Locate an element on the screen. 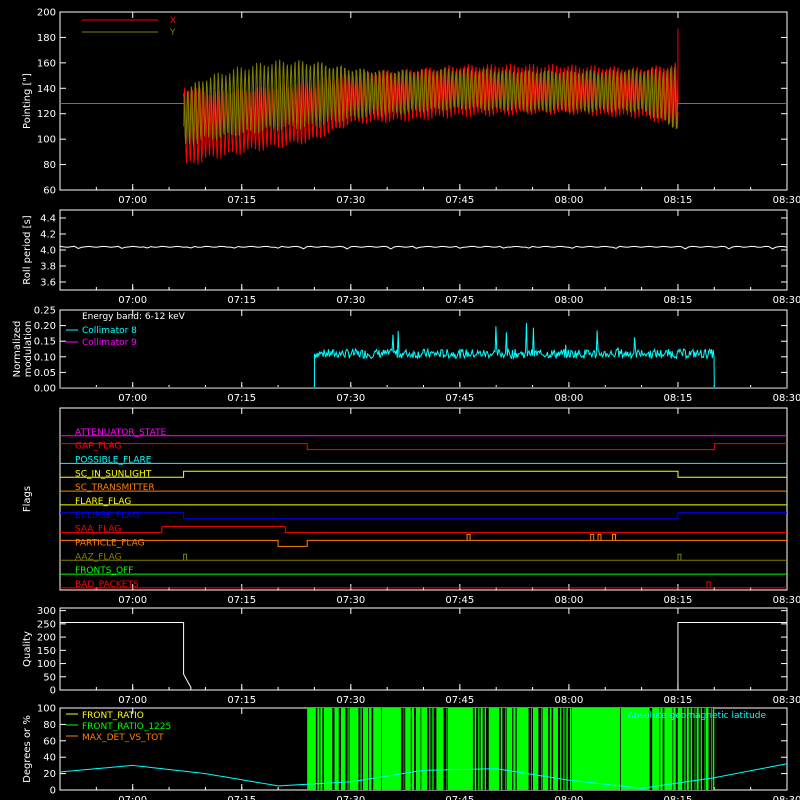 Image resolution: width=800 pixels, height=800 pixels. flag-label: AAZ_FLAG is located at coordinates (98, 557).